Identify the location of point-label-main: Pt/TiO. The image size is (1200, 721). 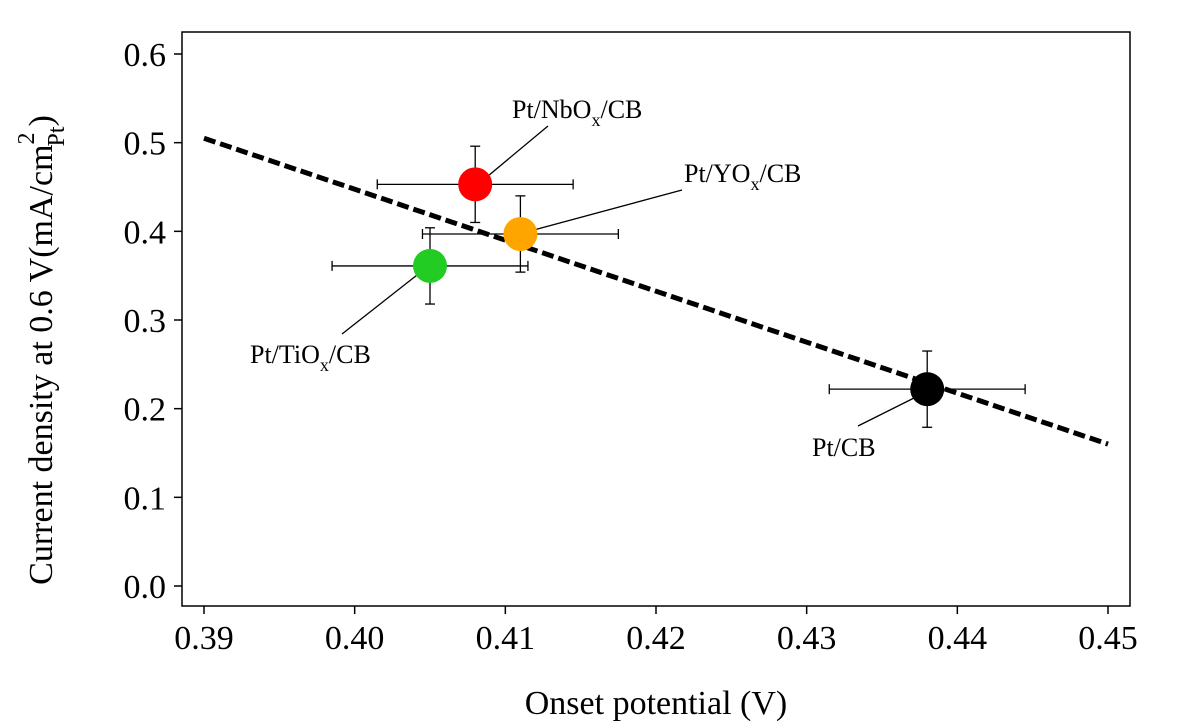
(285, 354).